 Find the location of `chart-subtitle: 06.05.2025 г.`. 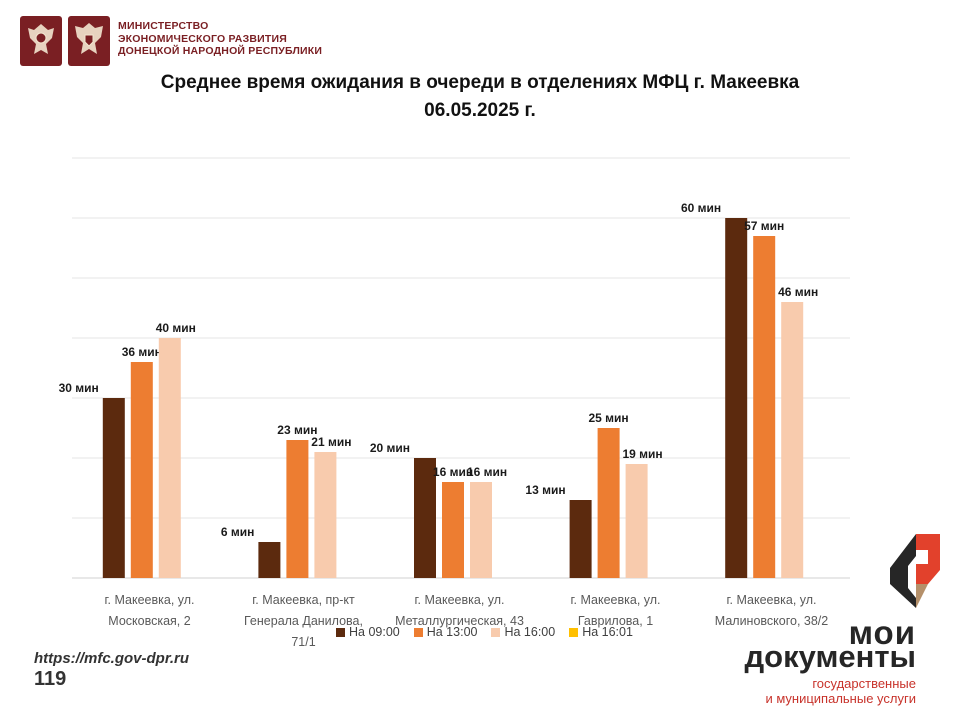

chart-subtitle: 06.05.2025 г. is located at coordinates (480, 110).